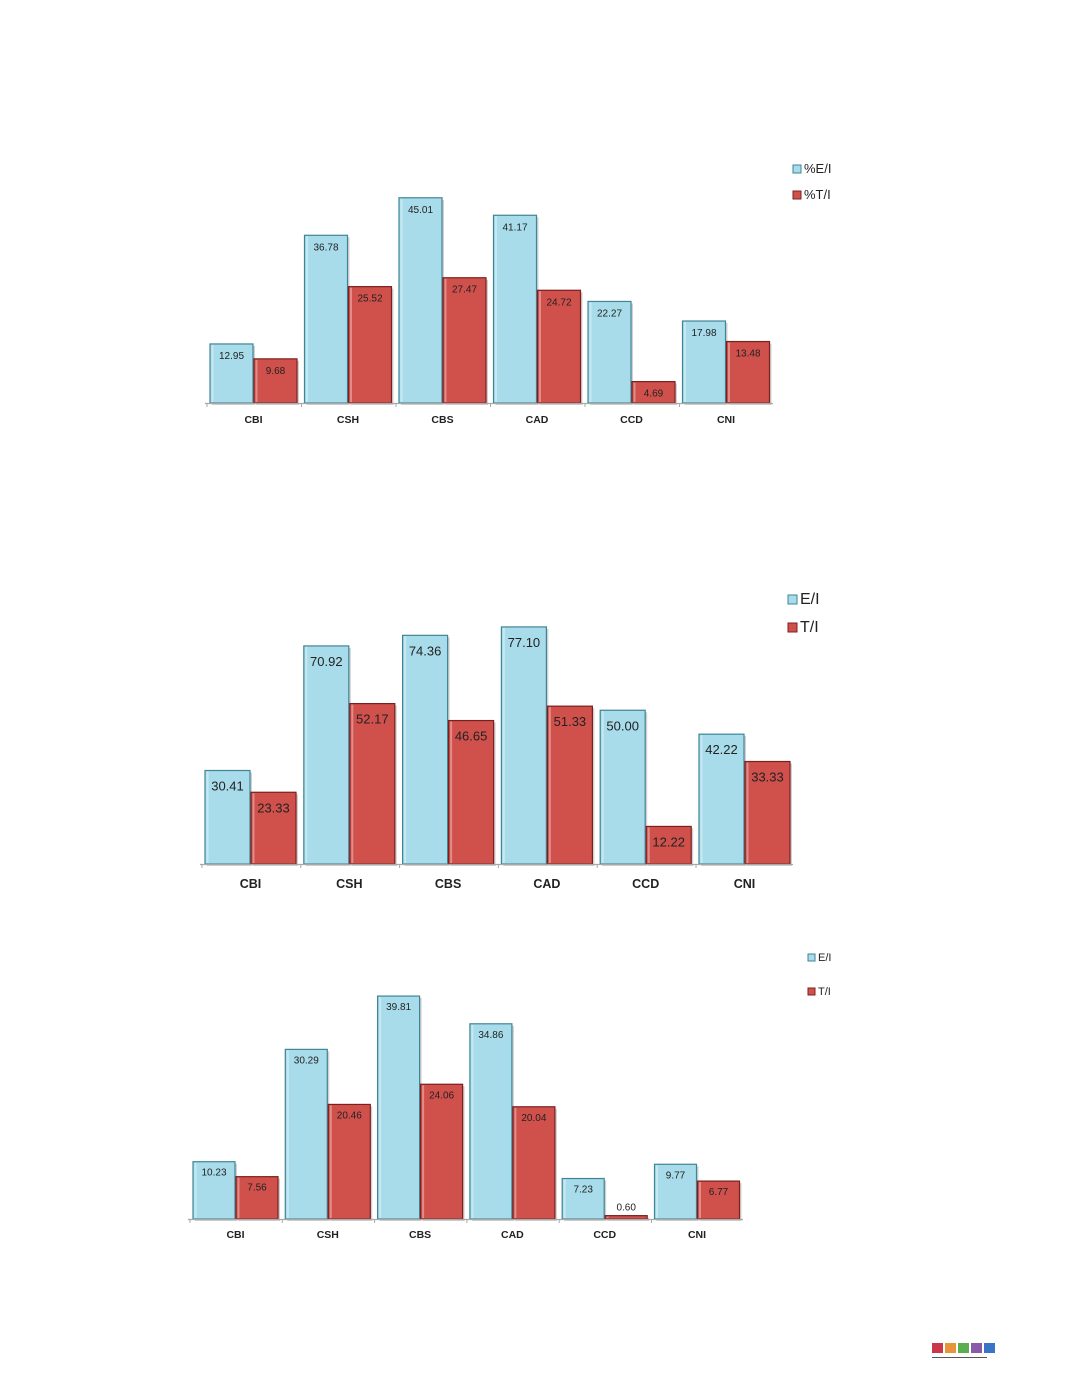 This screenshot has height=1386, width=1065. Describe the element at coordinates (464, 290) in the screenshot. I see `data-label: 27.47` at that location.